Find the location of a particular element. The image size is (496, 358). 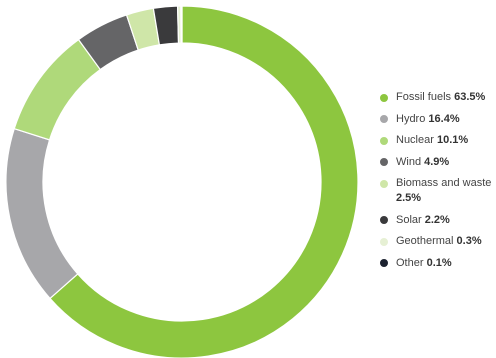

legend-value: 2.2% is located at coordinates (437, 219).